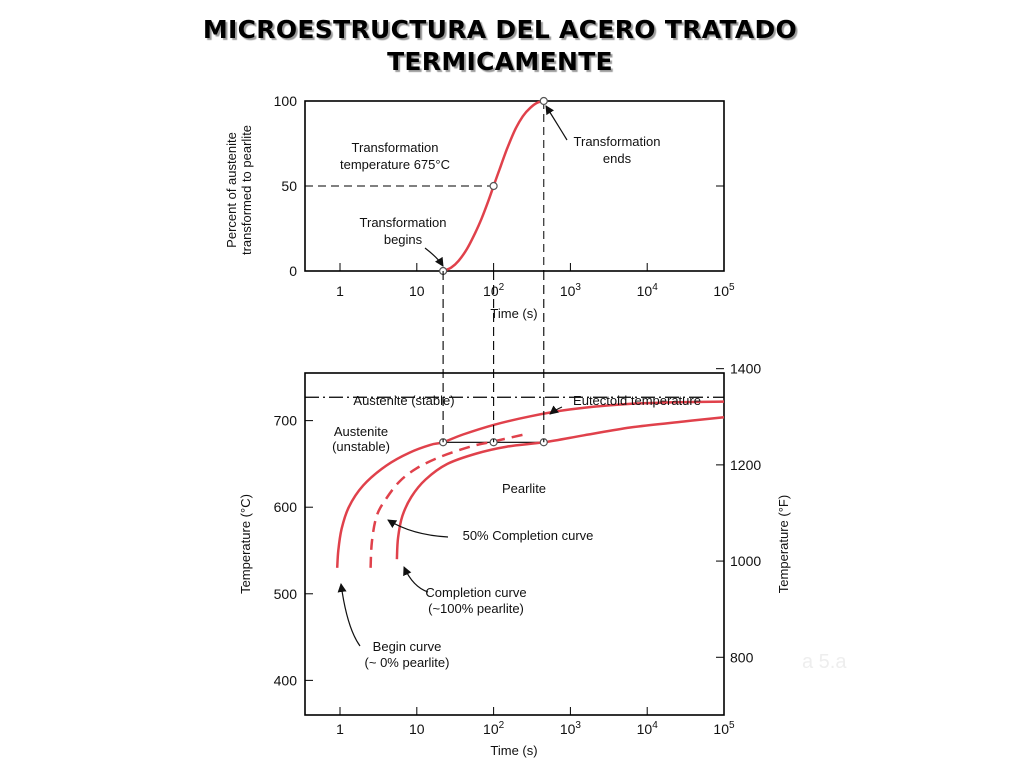 This screenshot has width=1024, height=768. I want to click on chart-connector-lines, so click(493, 357).